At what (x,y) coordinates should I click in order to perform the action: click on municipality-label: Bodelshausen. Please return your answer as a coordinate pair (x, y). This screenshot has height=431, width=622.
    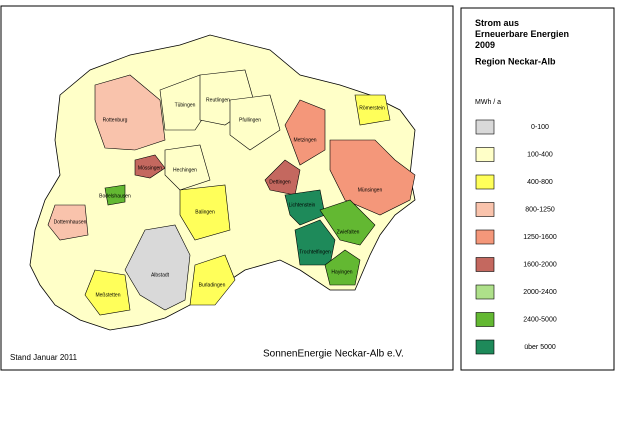
    Looking at the image, I should click on (115, 196).